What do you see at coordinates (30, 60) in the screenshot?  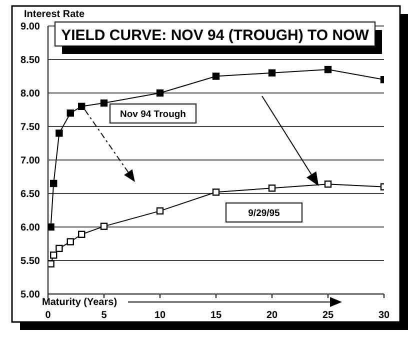 I see `y-tick-label: 8.50` at bounding box center [30, 60].